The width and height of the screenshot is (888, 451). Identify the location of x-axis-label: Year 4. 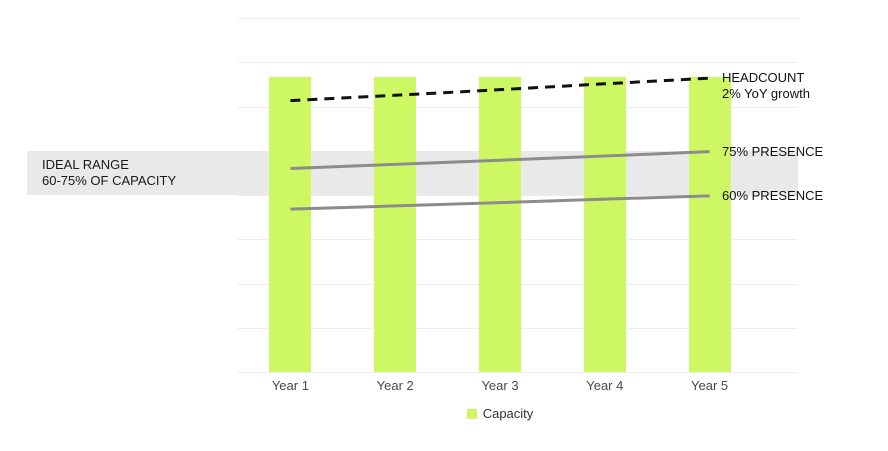
(605, 385).